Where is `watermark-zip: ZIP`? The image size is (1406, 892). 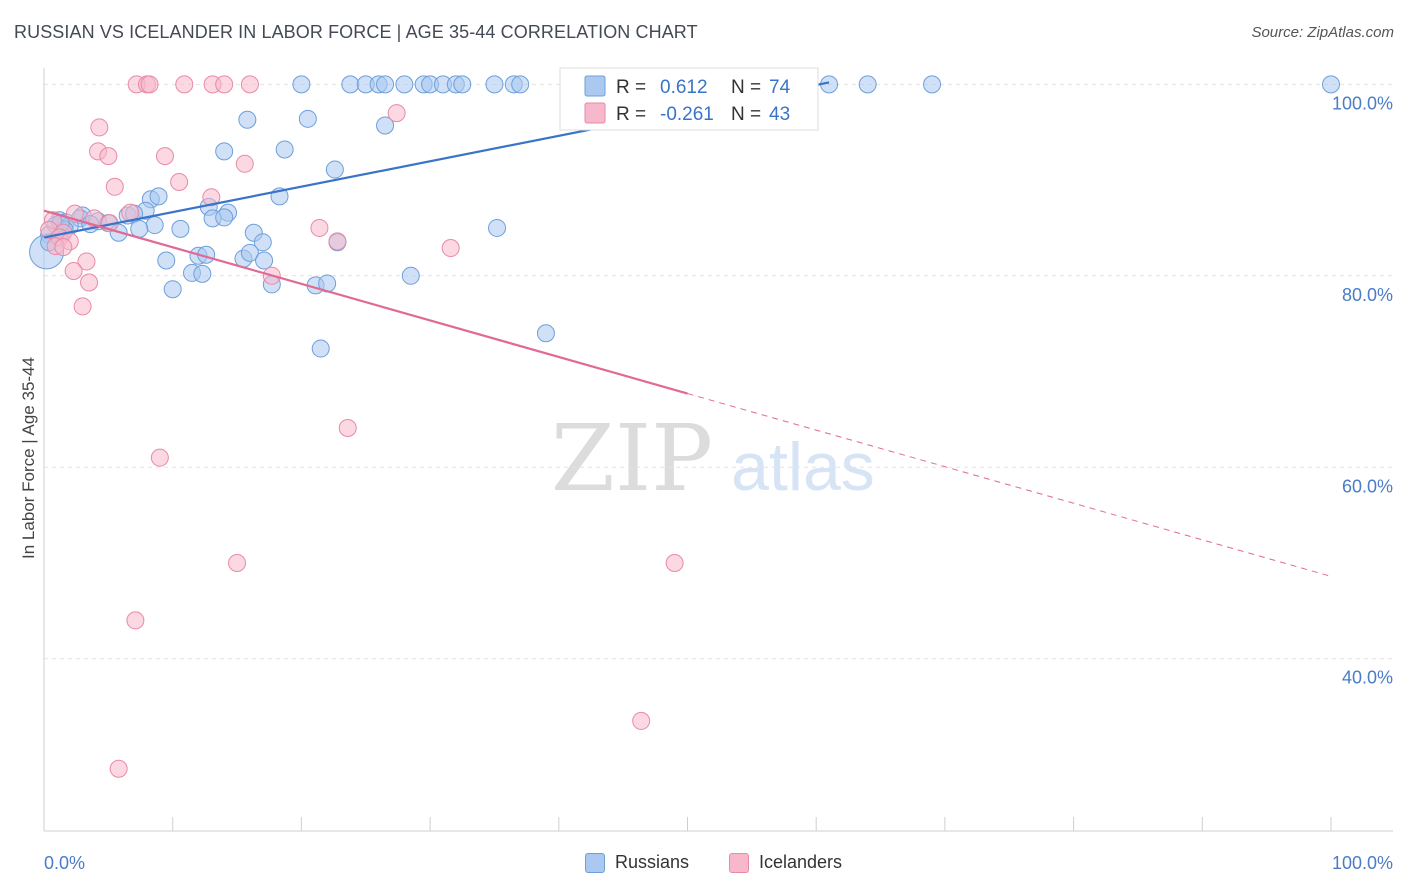
watermark-zip: ZIP is located at coordinates (632, 458).